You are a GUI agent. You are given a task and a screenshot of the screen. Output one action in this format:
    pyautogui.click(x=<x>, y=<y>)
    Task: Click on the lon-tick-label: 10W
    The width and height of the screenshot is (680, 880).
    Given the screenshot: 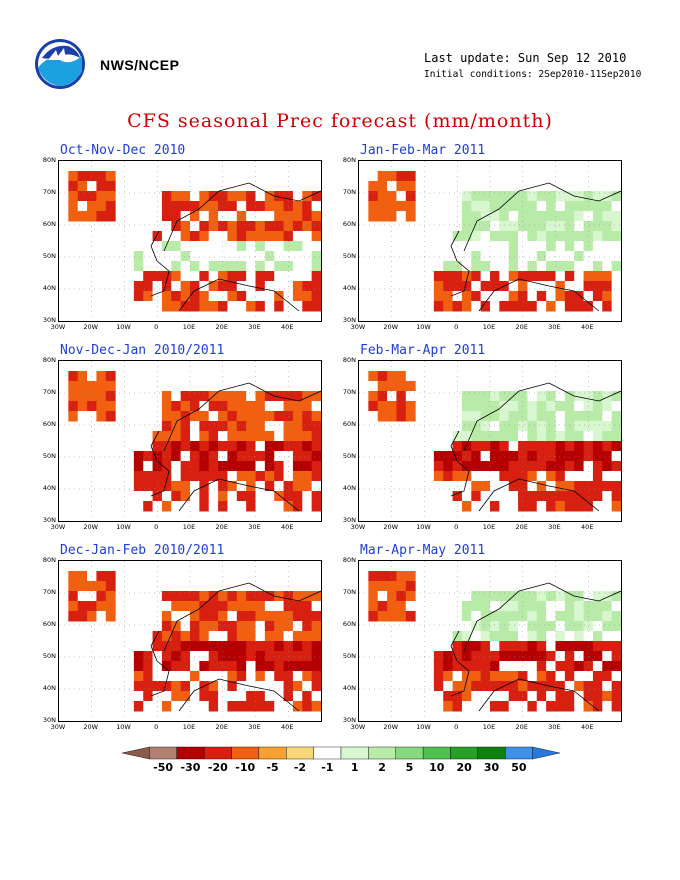 What is the action you would take?
    pyautogui.click(x=123, y=527)
    